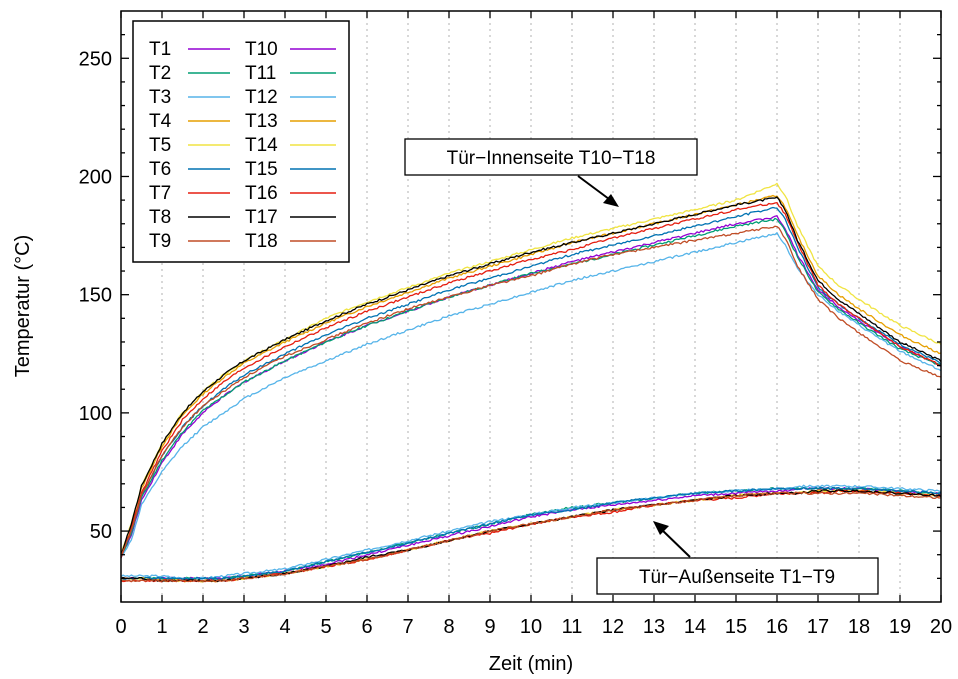  I want to click on y-tick-label: 200, so click(95, 177).